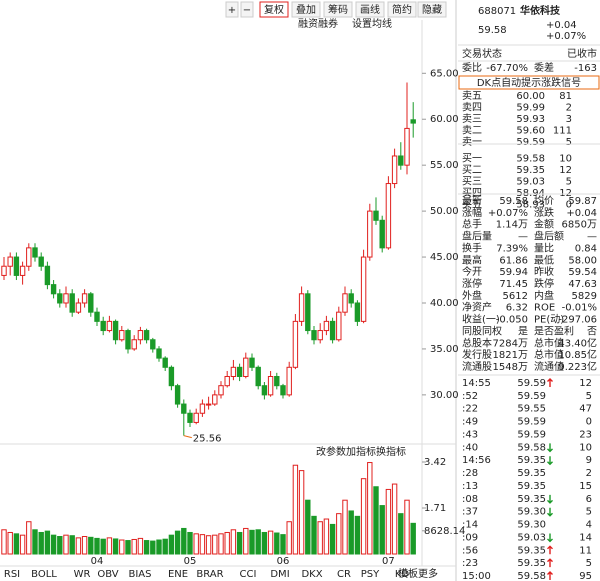 Image resolution: width=600 pixels, height=581 pixels. Describe the element at coordinates (589, 525) in the screenshot. I see `trade-volume: 4` at that location.